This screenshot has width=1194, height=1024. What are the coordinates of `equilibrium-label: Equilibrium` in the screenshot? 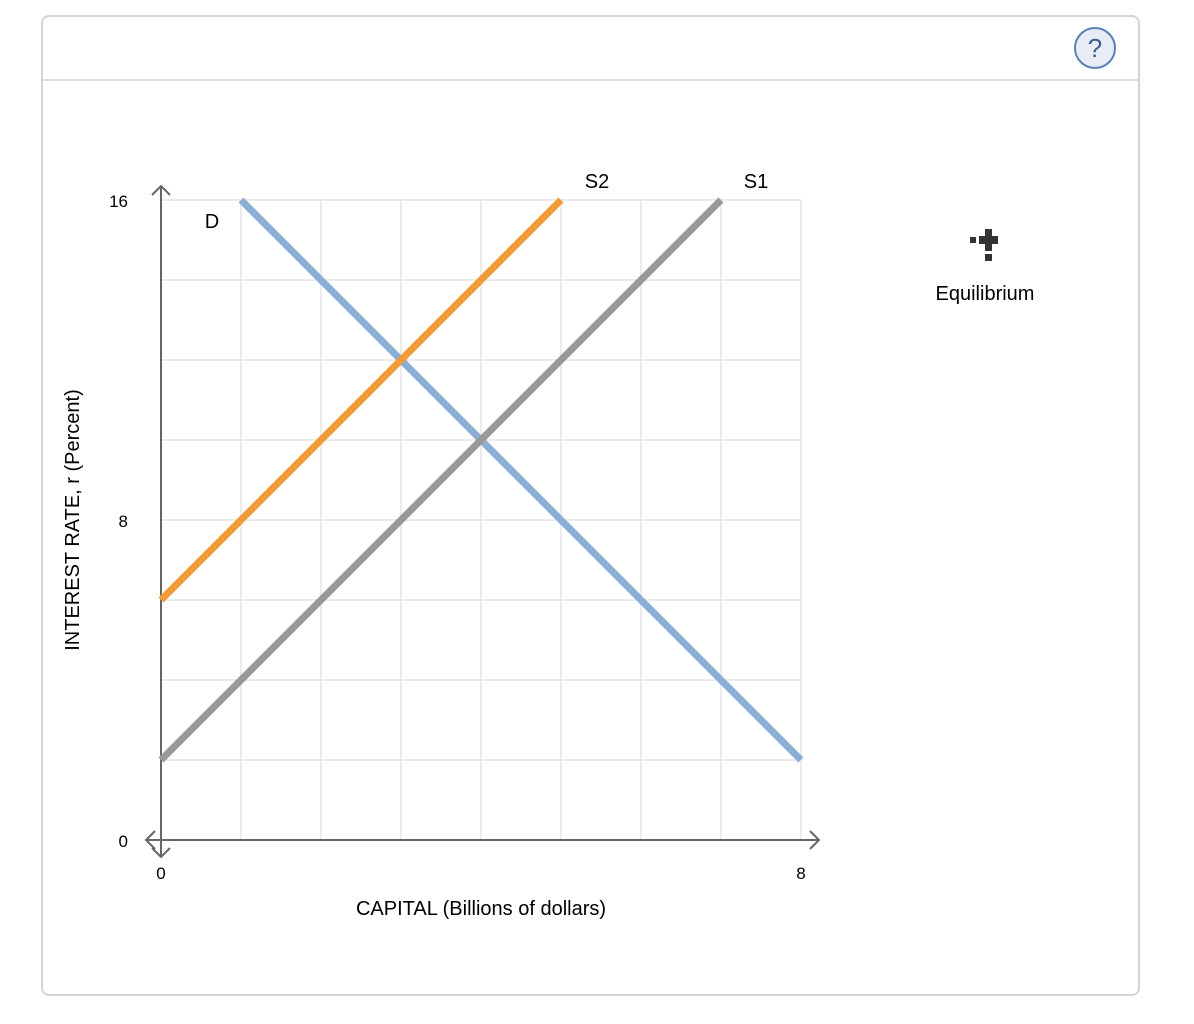 It's located at (985, 294).